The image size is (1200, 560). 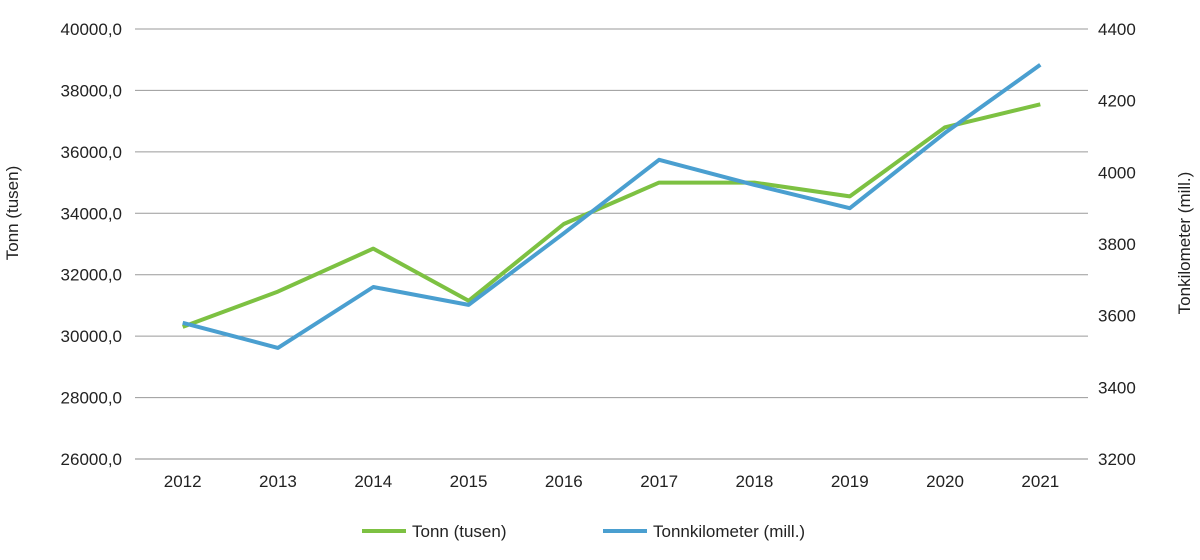 I want to click on legend-label-tonnkilometer: Tonnkilometer (mill.), so click(x=729, y=531).